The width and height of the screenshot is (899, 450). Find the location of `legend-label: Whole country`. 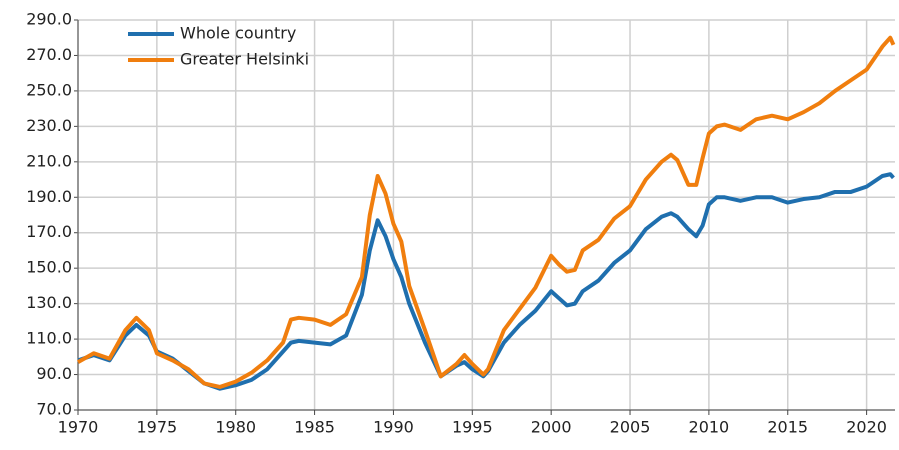

legend-label: Whole country is located at coordinates (238, 33).